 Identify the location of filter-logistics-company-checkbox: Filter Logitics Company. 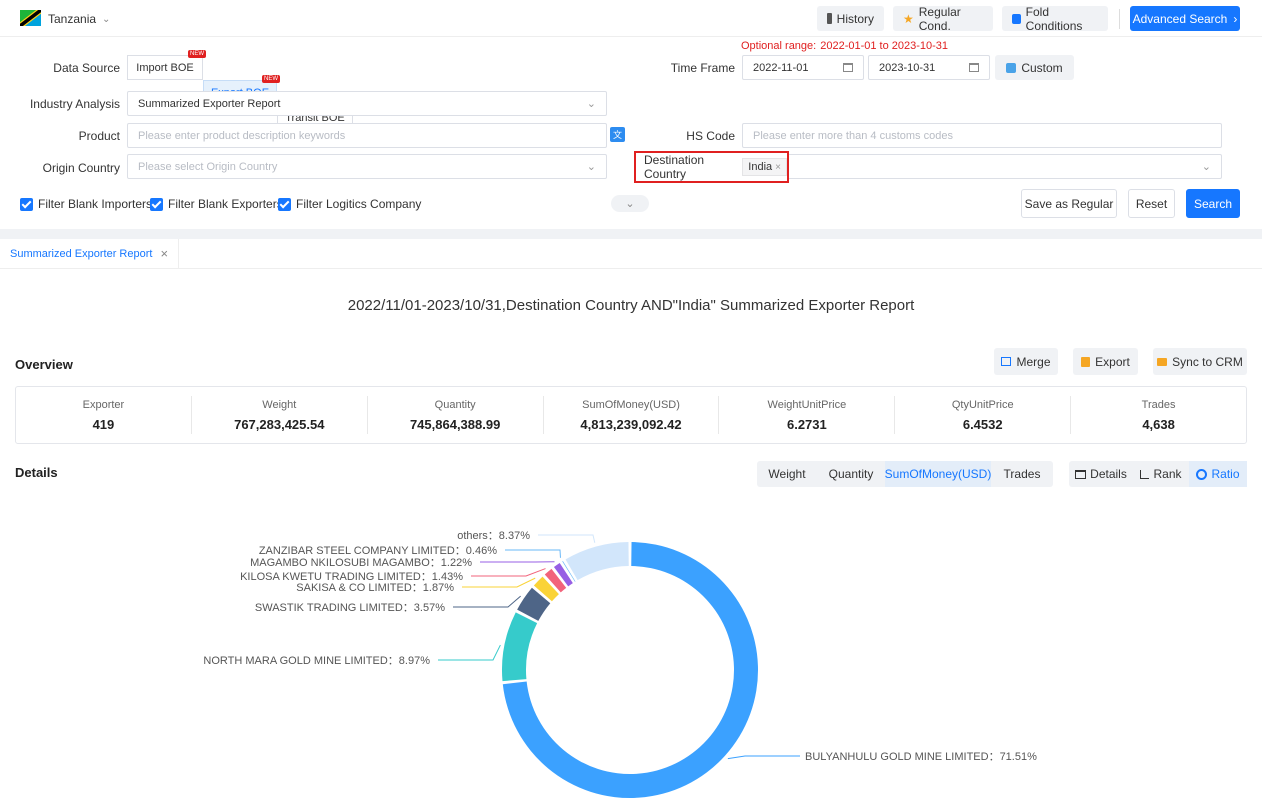
(349, 204).